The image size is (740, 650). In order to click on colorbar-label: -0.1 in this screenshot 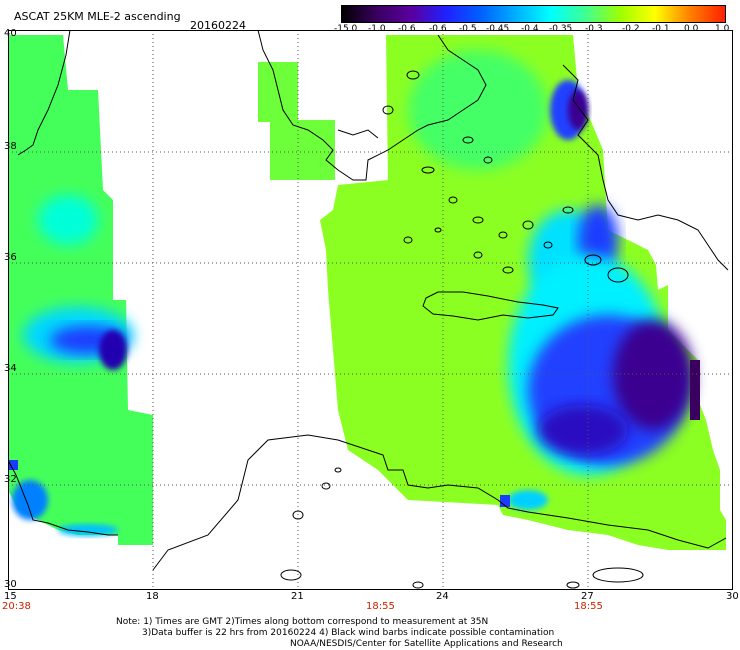, I will do `click(661, 29)`.